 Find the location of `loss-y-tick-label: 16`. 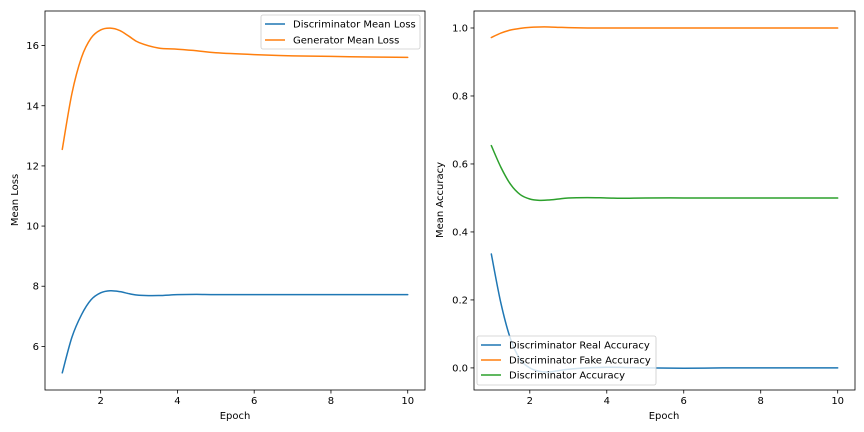

loss-y-tick-label: 16 is located at coordinates (32, 46).